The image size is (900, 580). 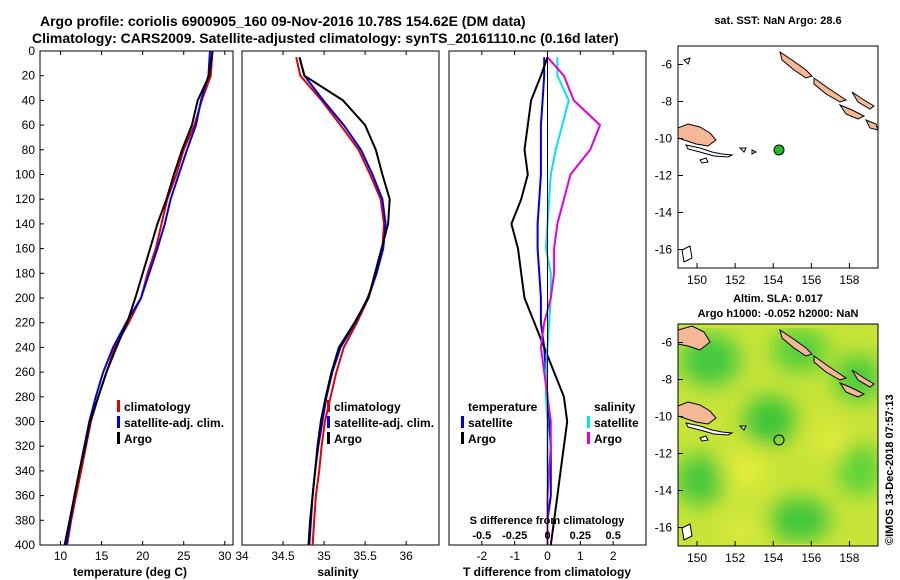 I want to click on legend-argo-label: Argo, so click(x=138, y=439).